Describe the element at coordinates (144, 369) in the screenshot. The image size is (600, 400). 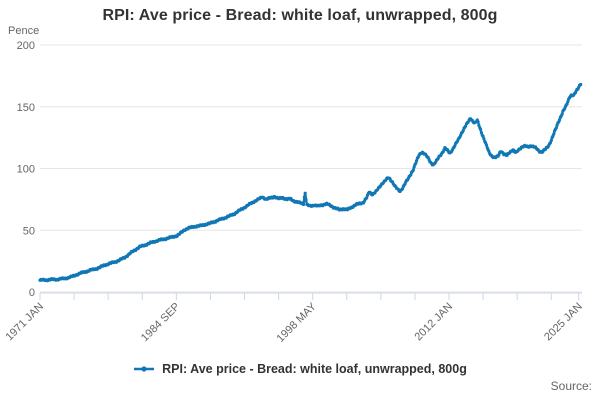
I see `legend-line-marker-icon` at that location.